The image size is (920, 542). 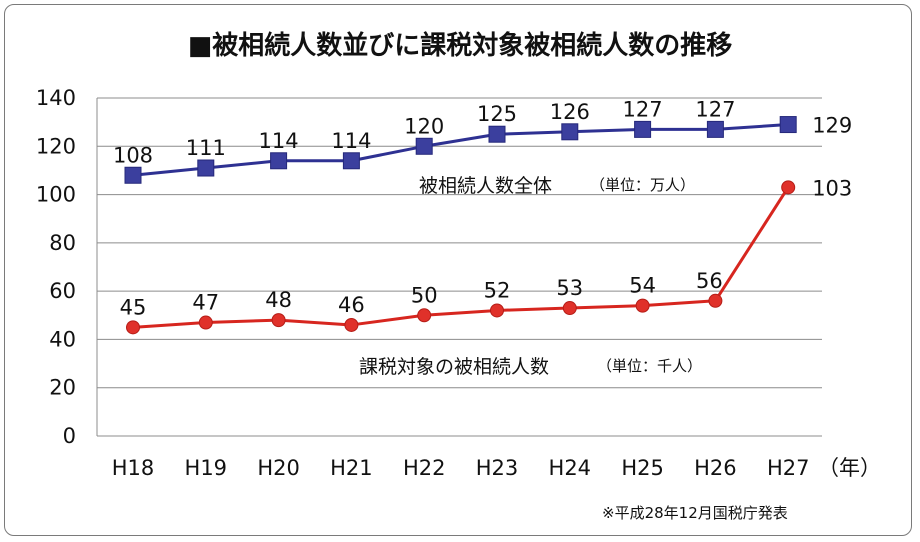 What do you see at coordinates (351, 305) in the screenshot?
I see `series-2-data-label: 46` at bounding box center [351, 305].